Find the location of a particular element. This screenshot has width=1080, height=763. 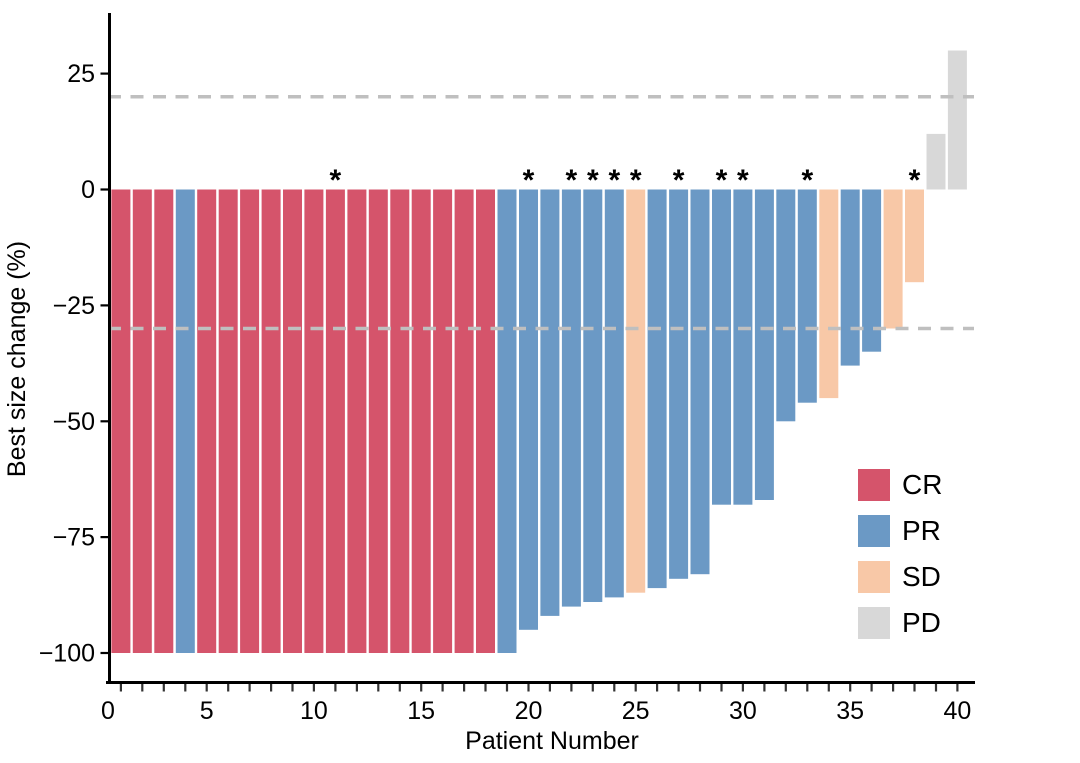

y-tick-label--25: −25 is located at coordinates (74, 306).